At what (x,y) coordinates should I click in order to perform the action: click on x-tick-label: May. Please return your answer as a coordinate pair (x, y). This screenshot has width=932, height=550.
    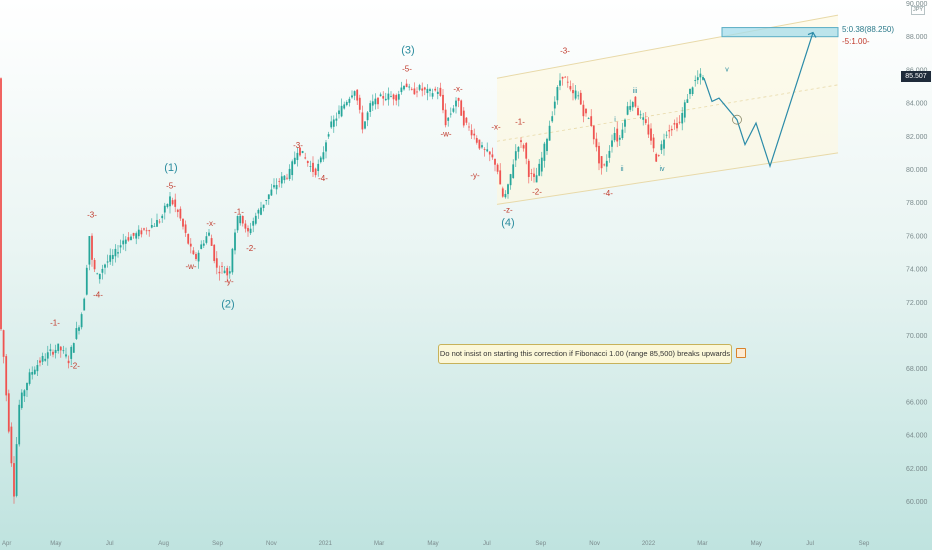
    Looking at the image, I should click on (756, 544).